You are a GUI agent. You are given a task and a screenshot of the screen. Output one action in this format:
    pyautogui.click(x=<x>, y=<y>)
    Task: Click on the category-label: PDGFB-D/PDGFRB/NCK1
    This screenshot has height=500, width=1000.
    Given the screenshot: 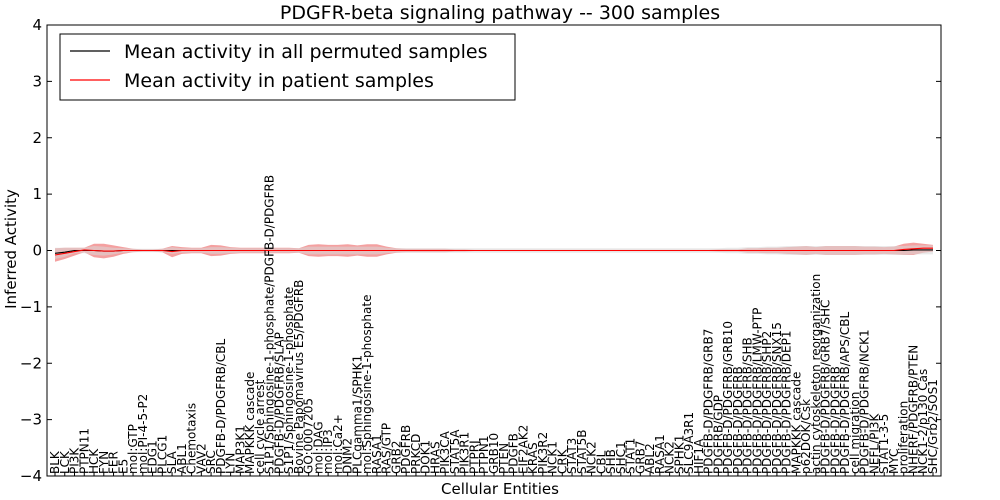 What is the action you would take?
    pyautogui.click(x=865, y=401)
    